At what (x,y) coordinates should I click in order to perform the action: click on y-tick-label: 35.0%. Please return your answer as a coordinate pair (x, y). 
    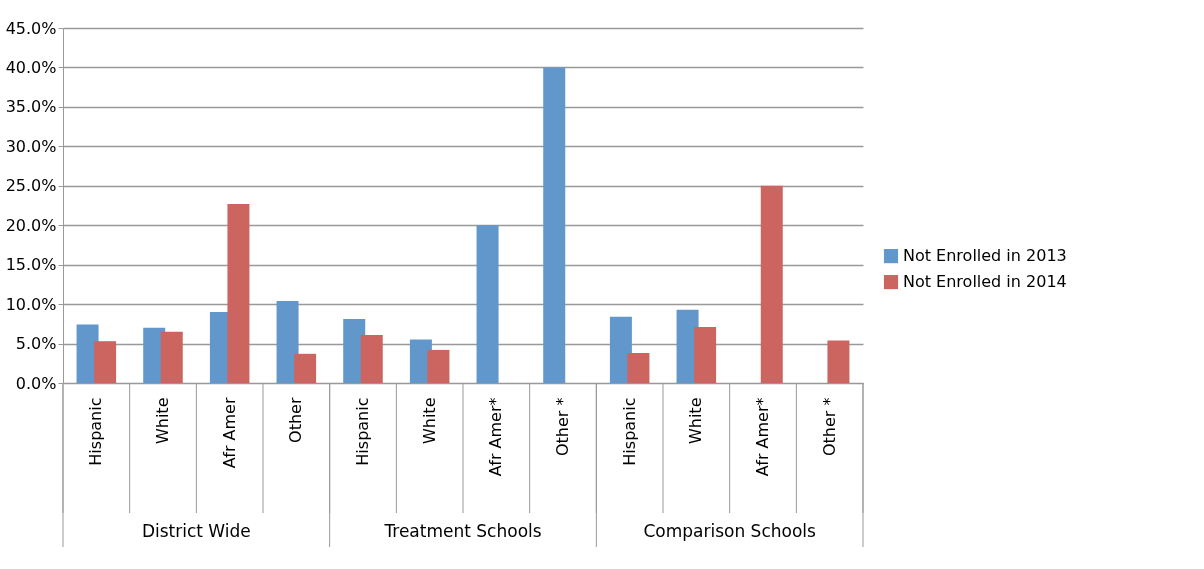
    Looking at the image, I should click on (31, 107).